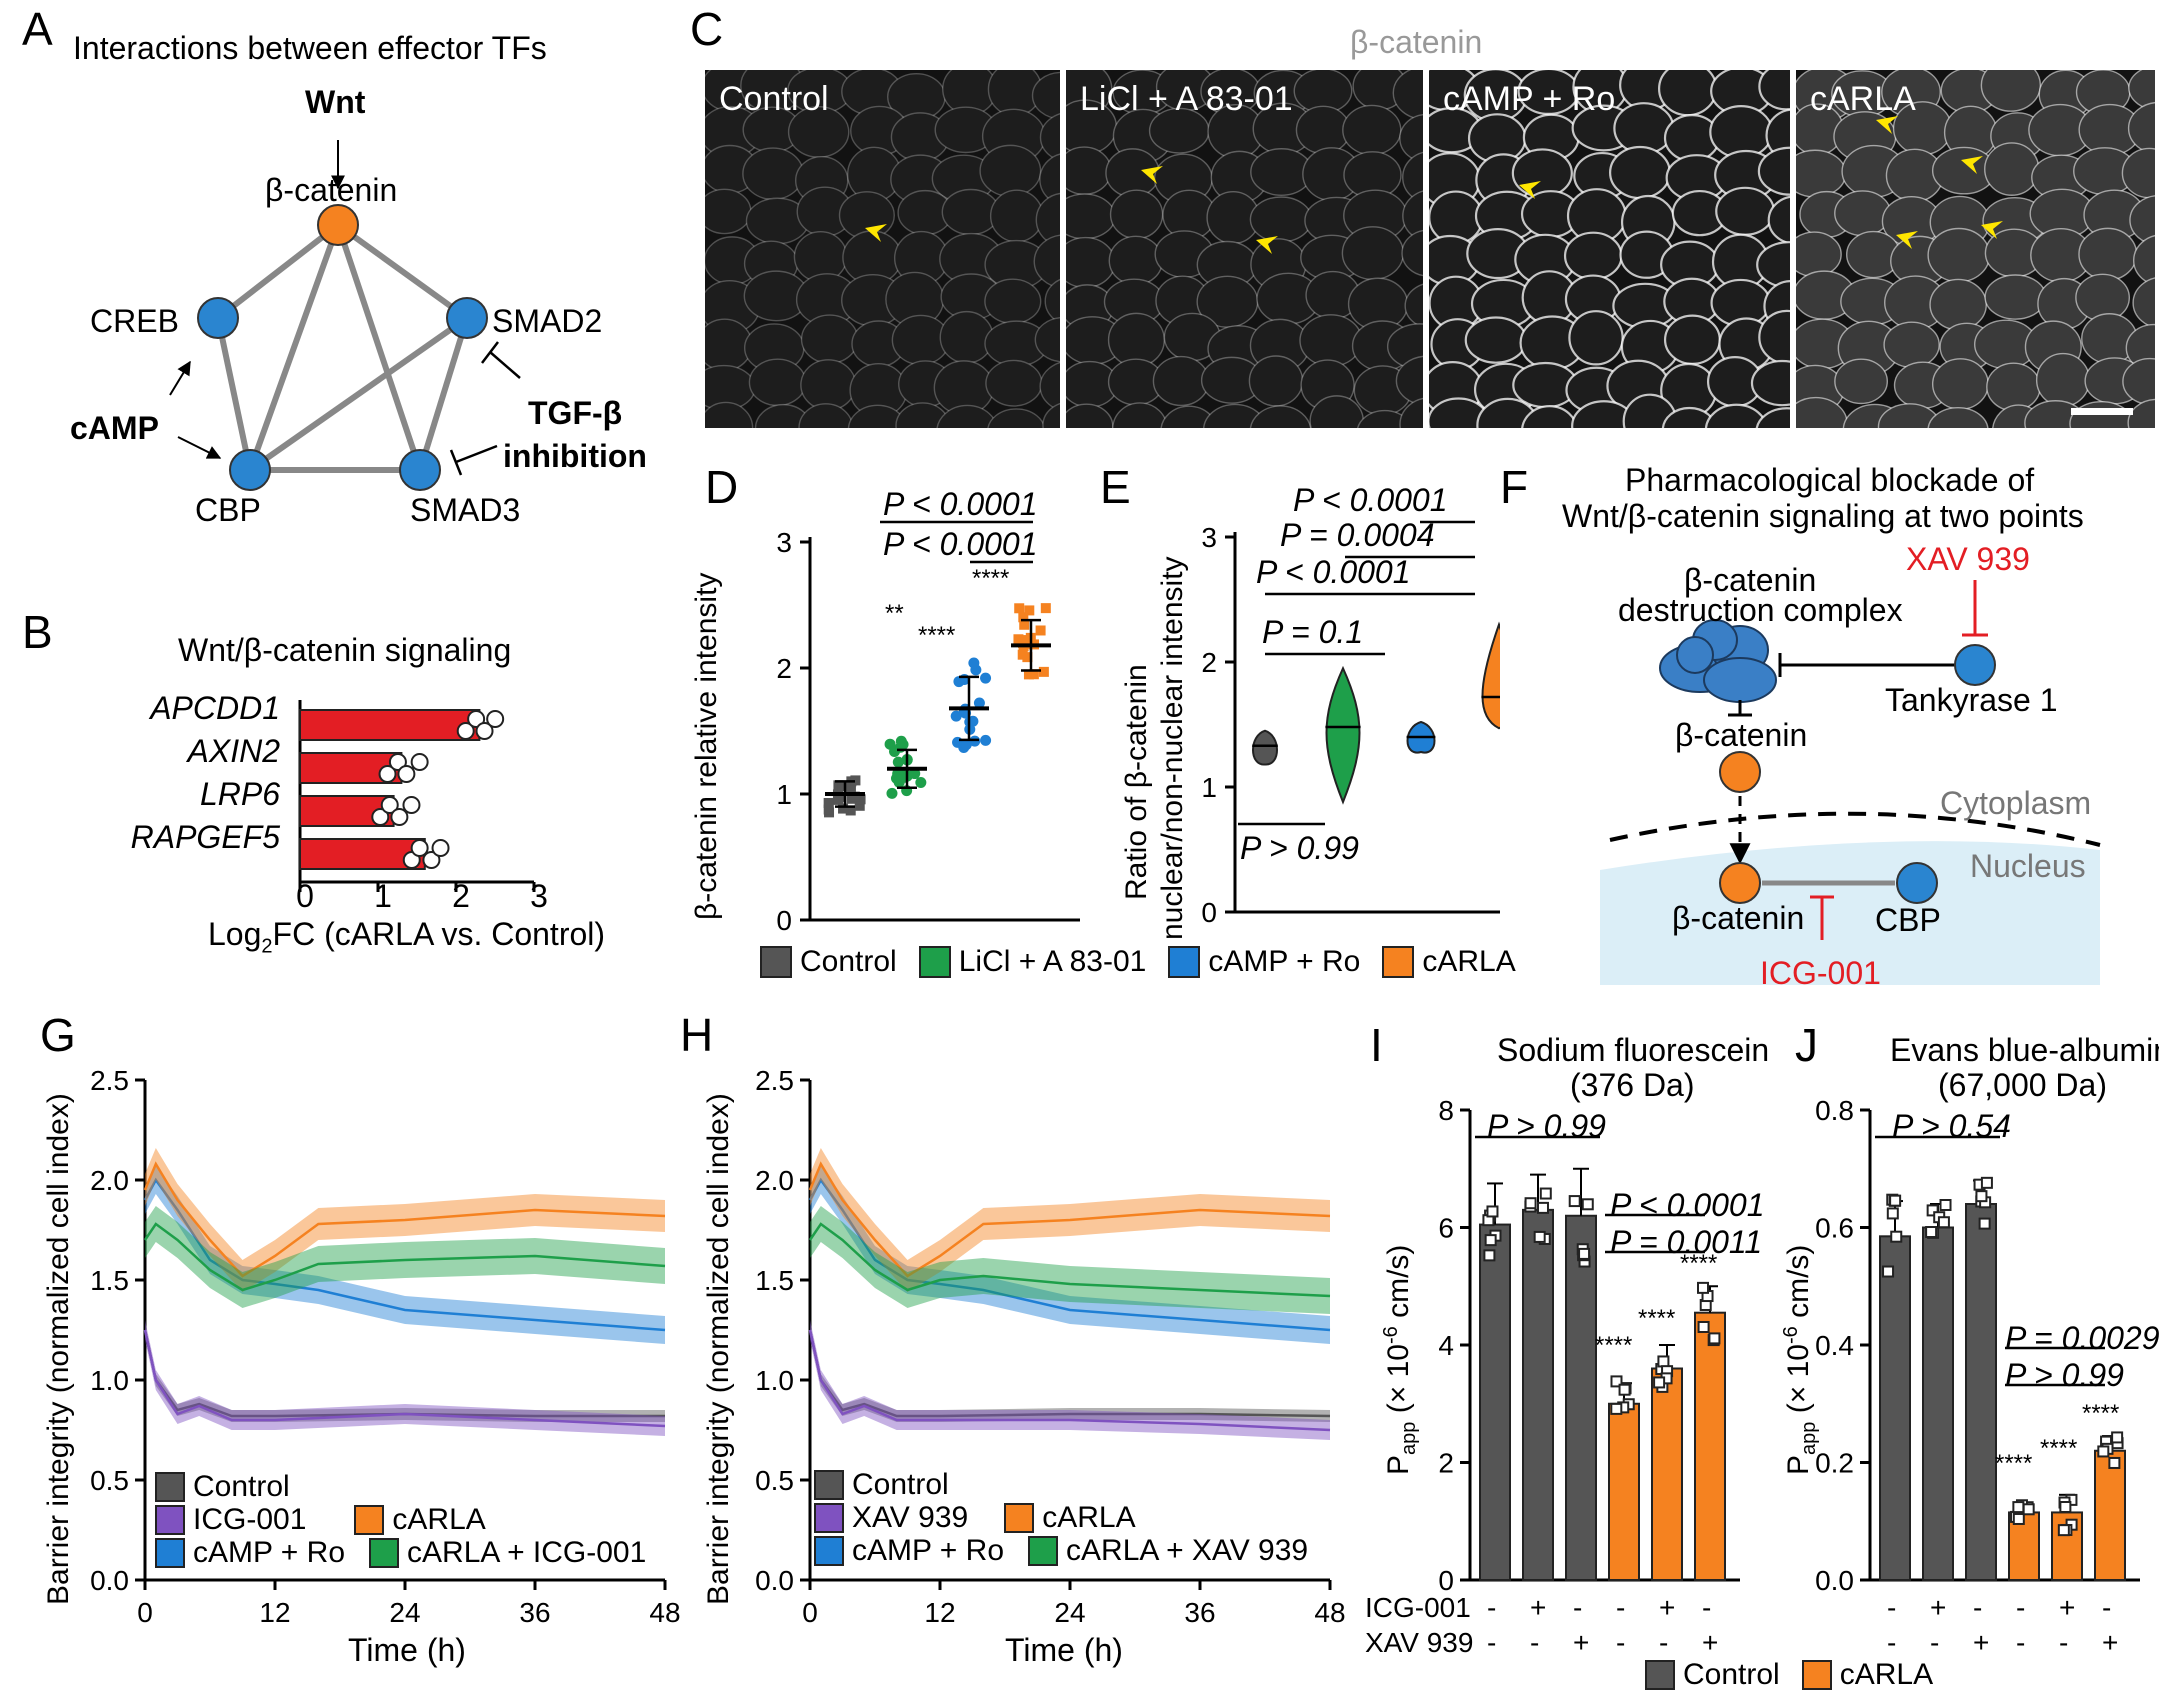 The height and width of the screenshot is (1692, 2159). What do you see at coordinates (1514, 487) in the screenshot?
I see `panel-label-f: F` at bounding box center [1514, 487].